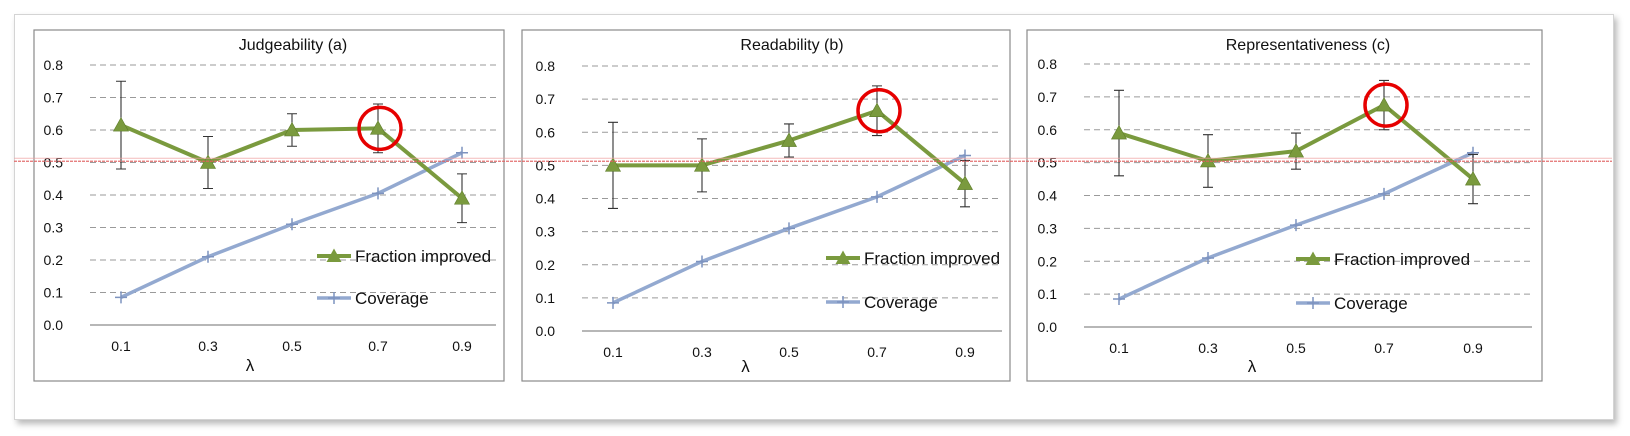 The height and width of the screenshot is (436, 1630). I want to click on panel-title: Representativeness (c), so click(1308, 45).